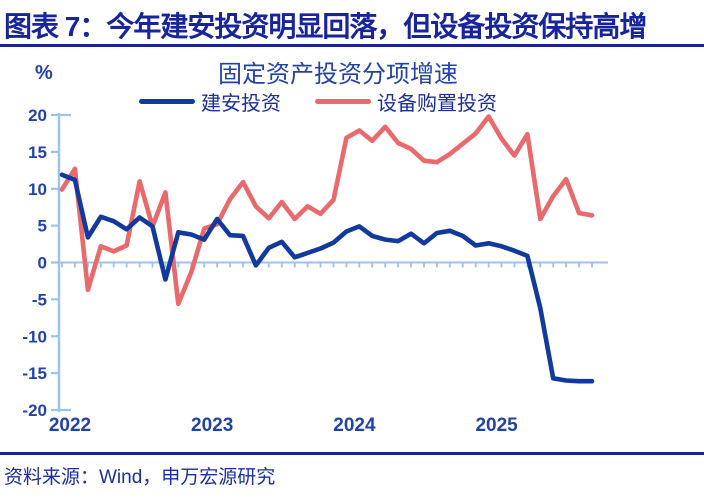 The image size is (704, 500). I want to click on chart-legend: 建安投资 设备购置投资, so click(335, 101).